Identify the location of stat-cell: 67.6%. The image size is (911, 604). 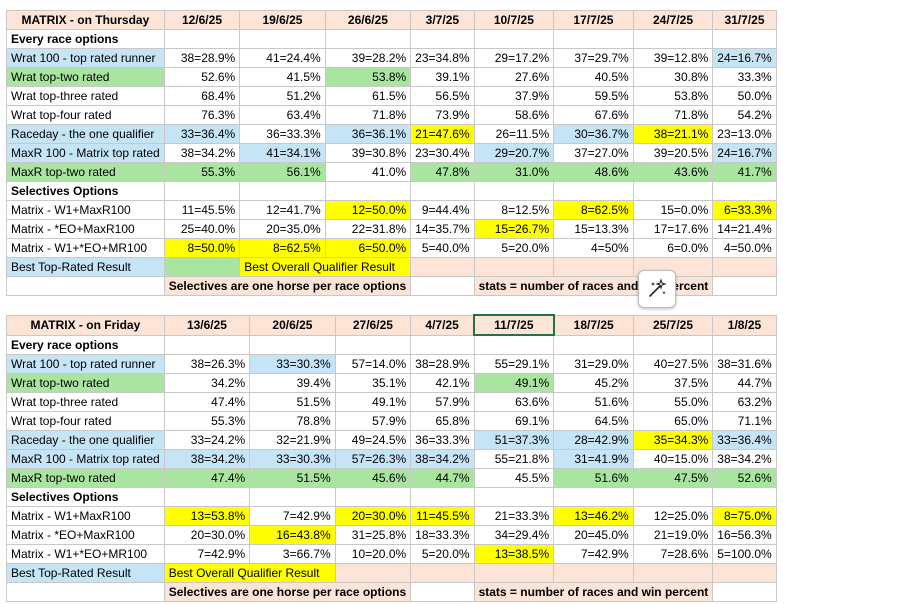
(593, 115).